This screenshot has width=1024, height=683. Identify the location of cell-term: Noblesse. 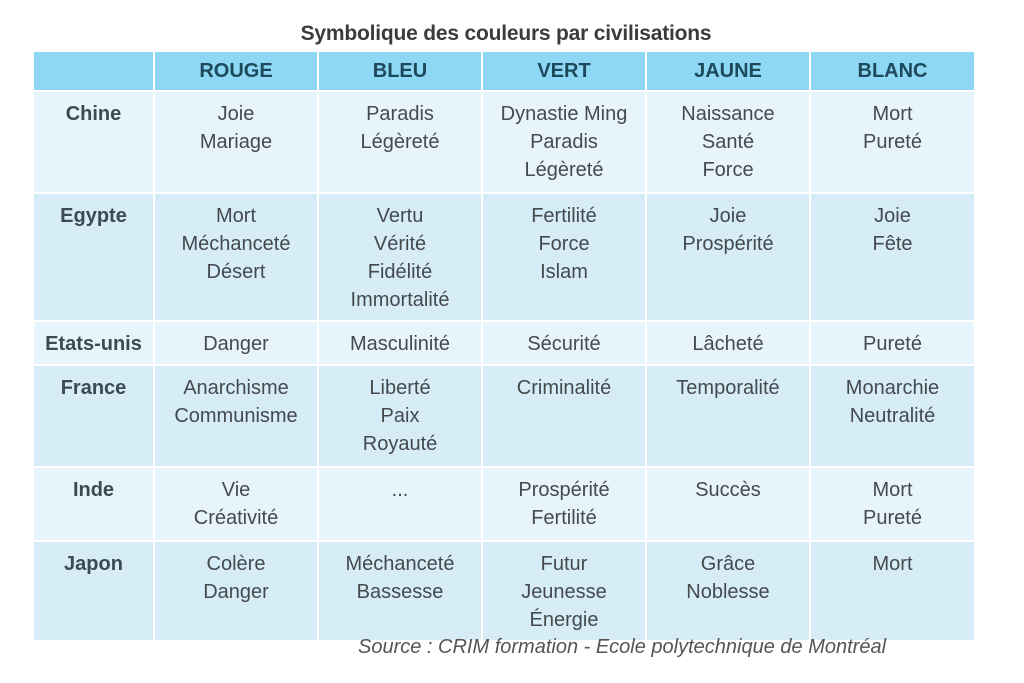
(728, 592).